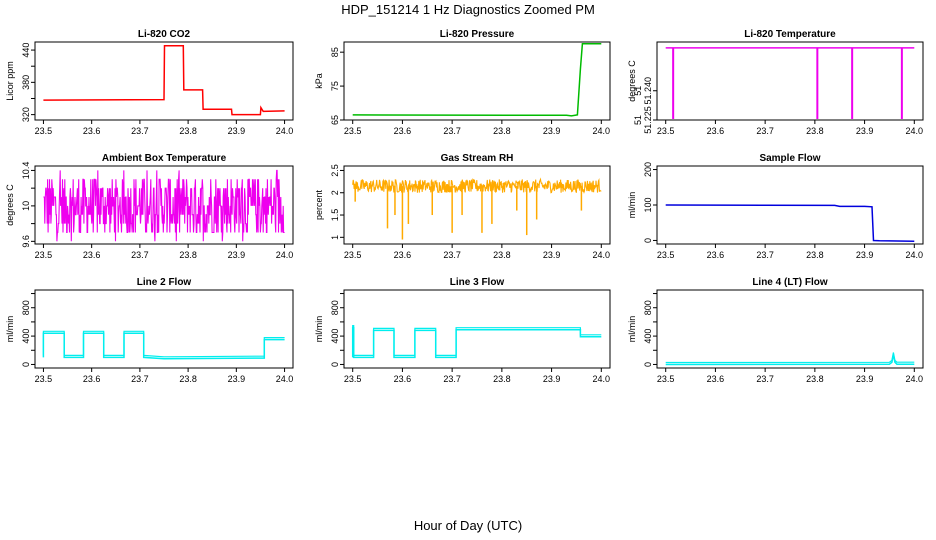 This screenshot has height=540, width=936. I want to click on panel-title: Line 3 Flow, so click(477, 282).